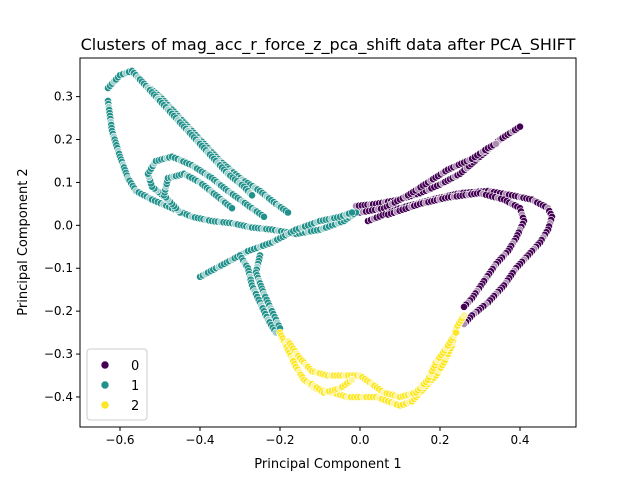  Describe the element at coordinates (63, 140) in the screenshot. I see `y-tick-label: 0.2` at that location.